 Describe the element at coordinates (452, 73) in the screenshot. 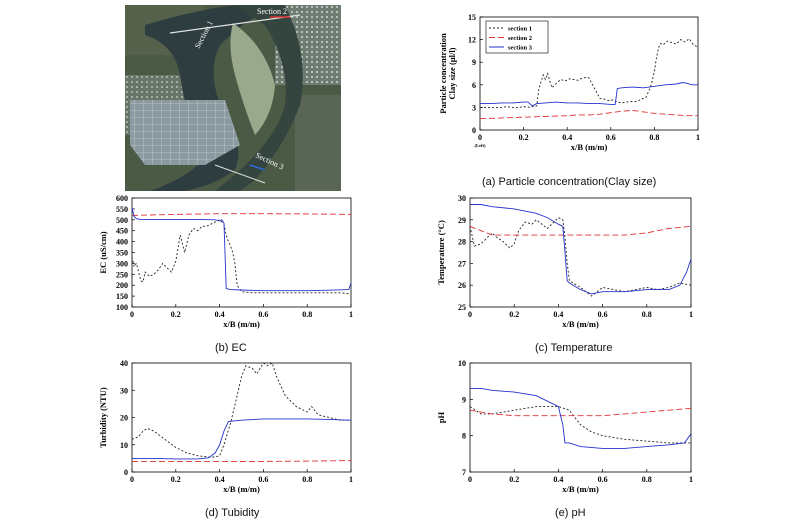

I see `y-axis-label: Clay size (μl/l)` at that location.